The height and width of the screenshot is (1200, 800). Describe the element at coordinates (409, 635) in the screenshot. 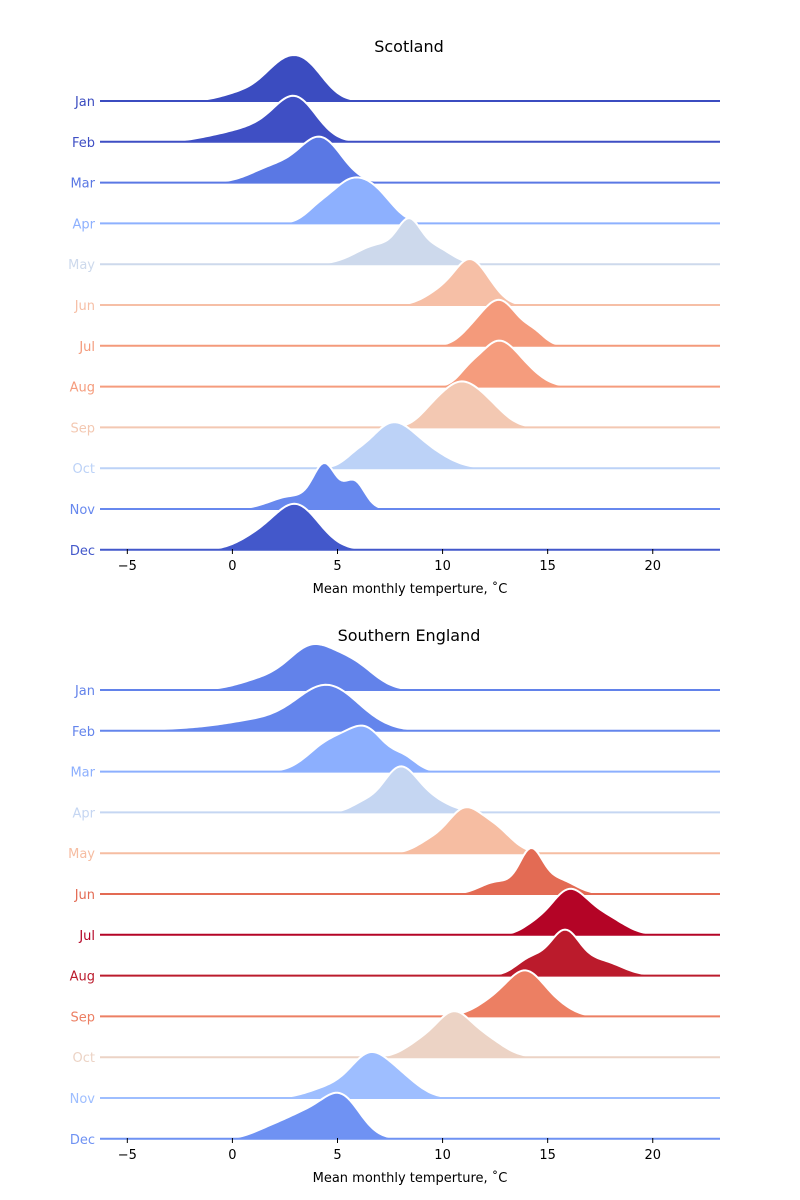

I see `chart-title: Southern England` at that location.